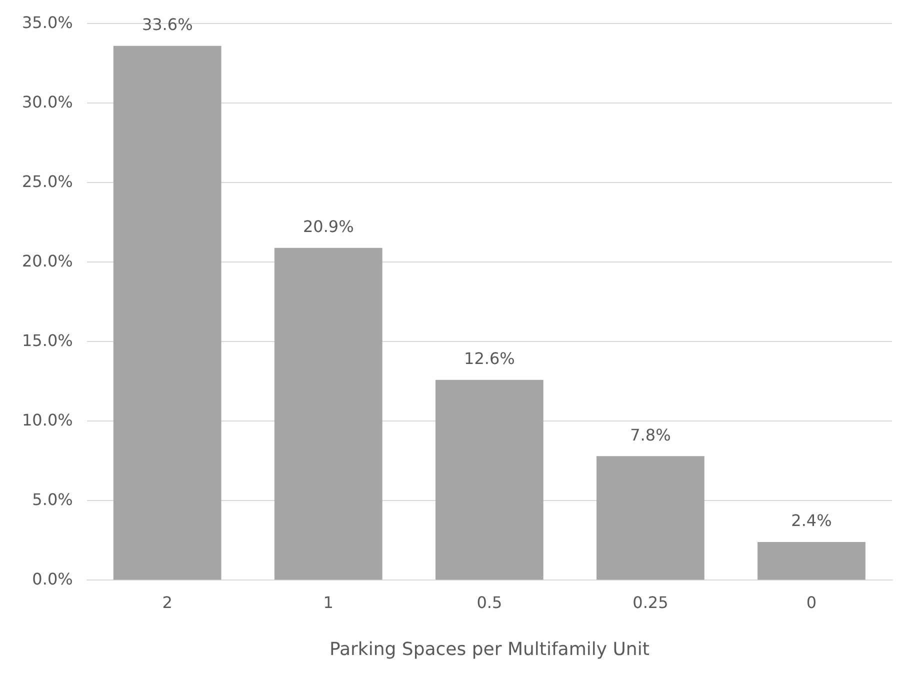 This screenshot has width=912, height=685. What do you see at coordinates (650, 434) in the screenshot?
I see `data-label: 7.8%` at bounding box center [650, 434].